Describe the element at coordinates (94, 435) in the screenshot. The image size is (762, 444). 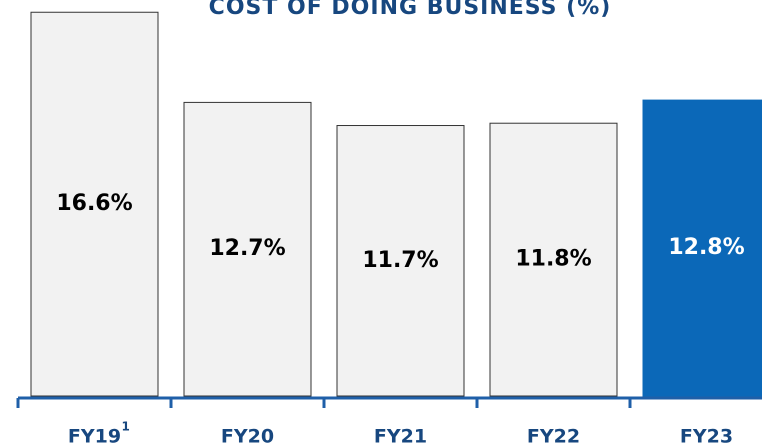
I see `x-tick-label: FY19` at that location.